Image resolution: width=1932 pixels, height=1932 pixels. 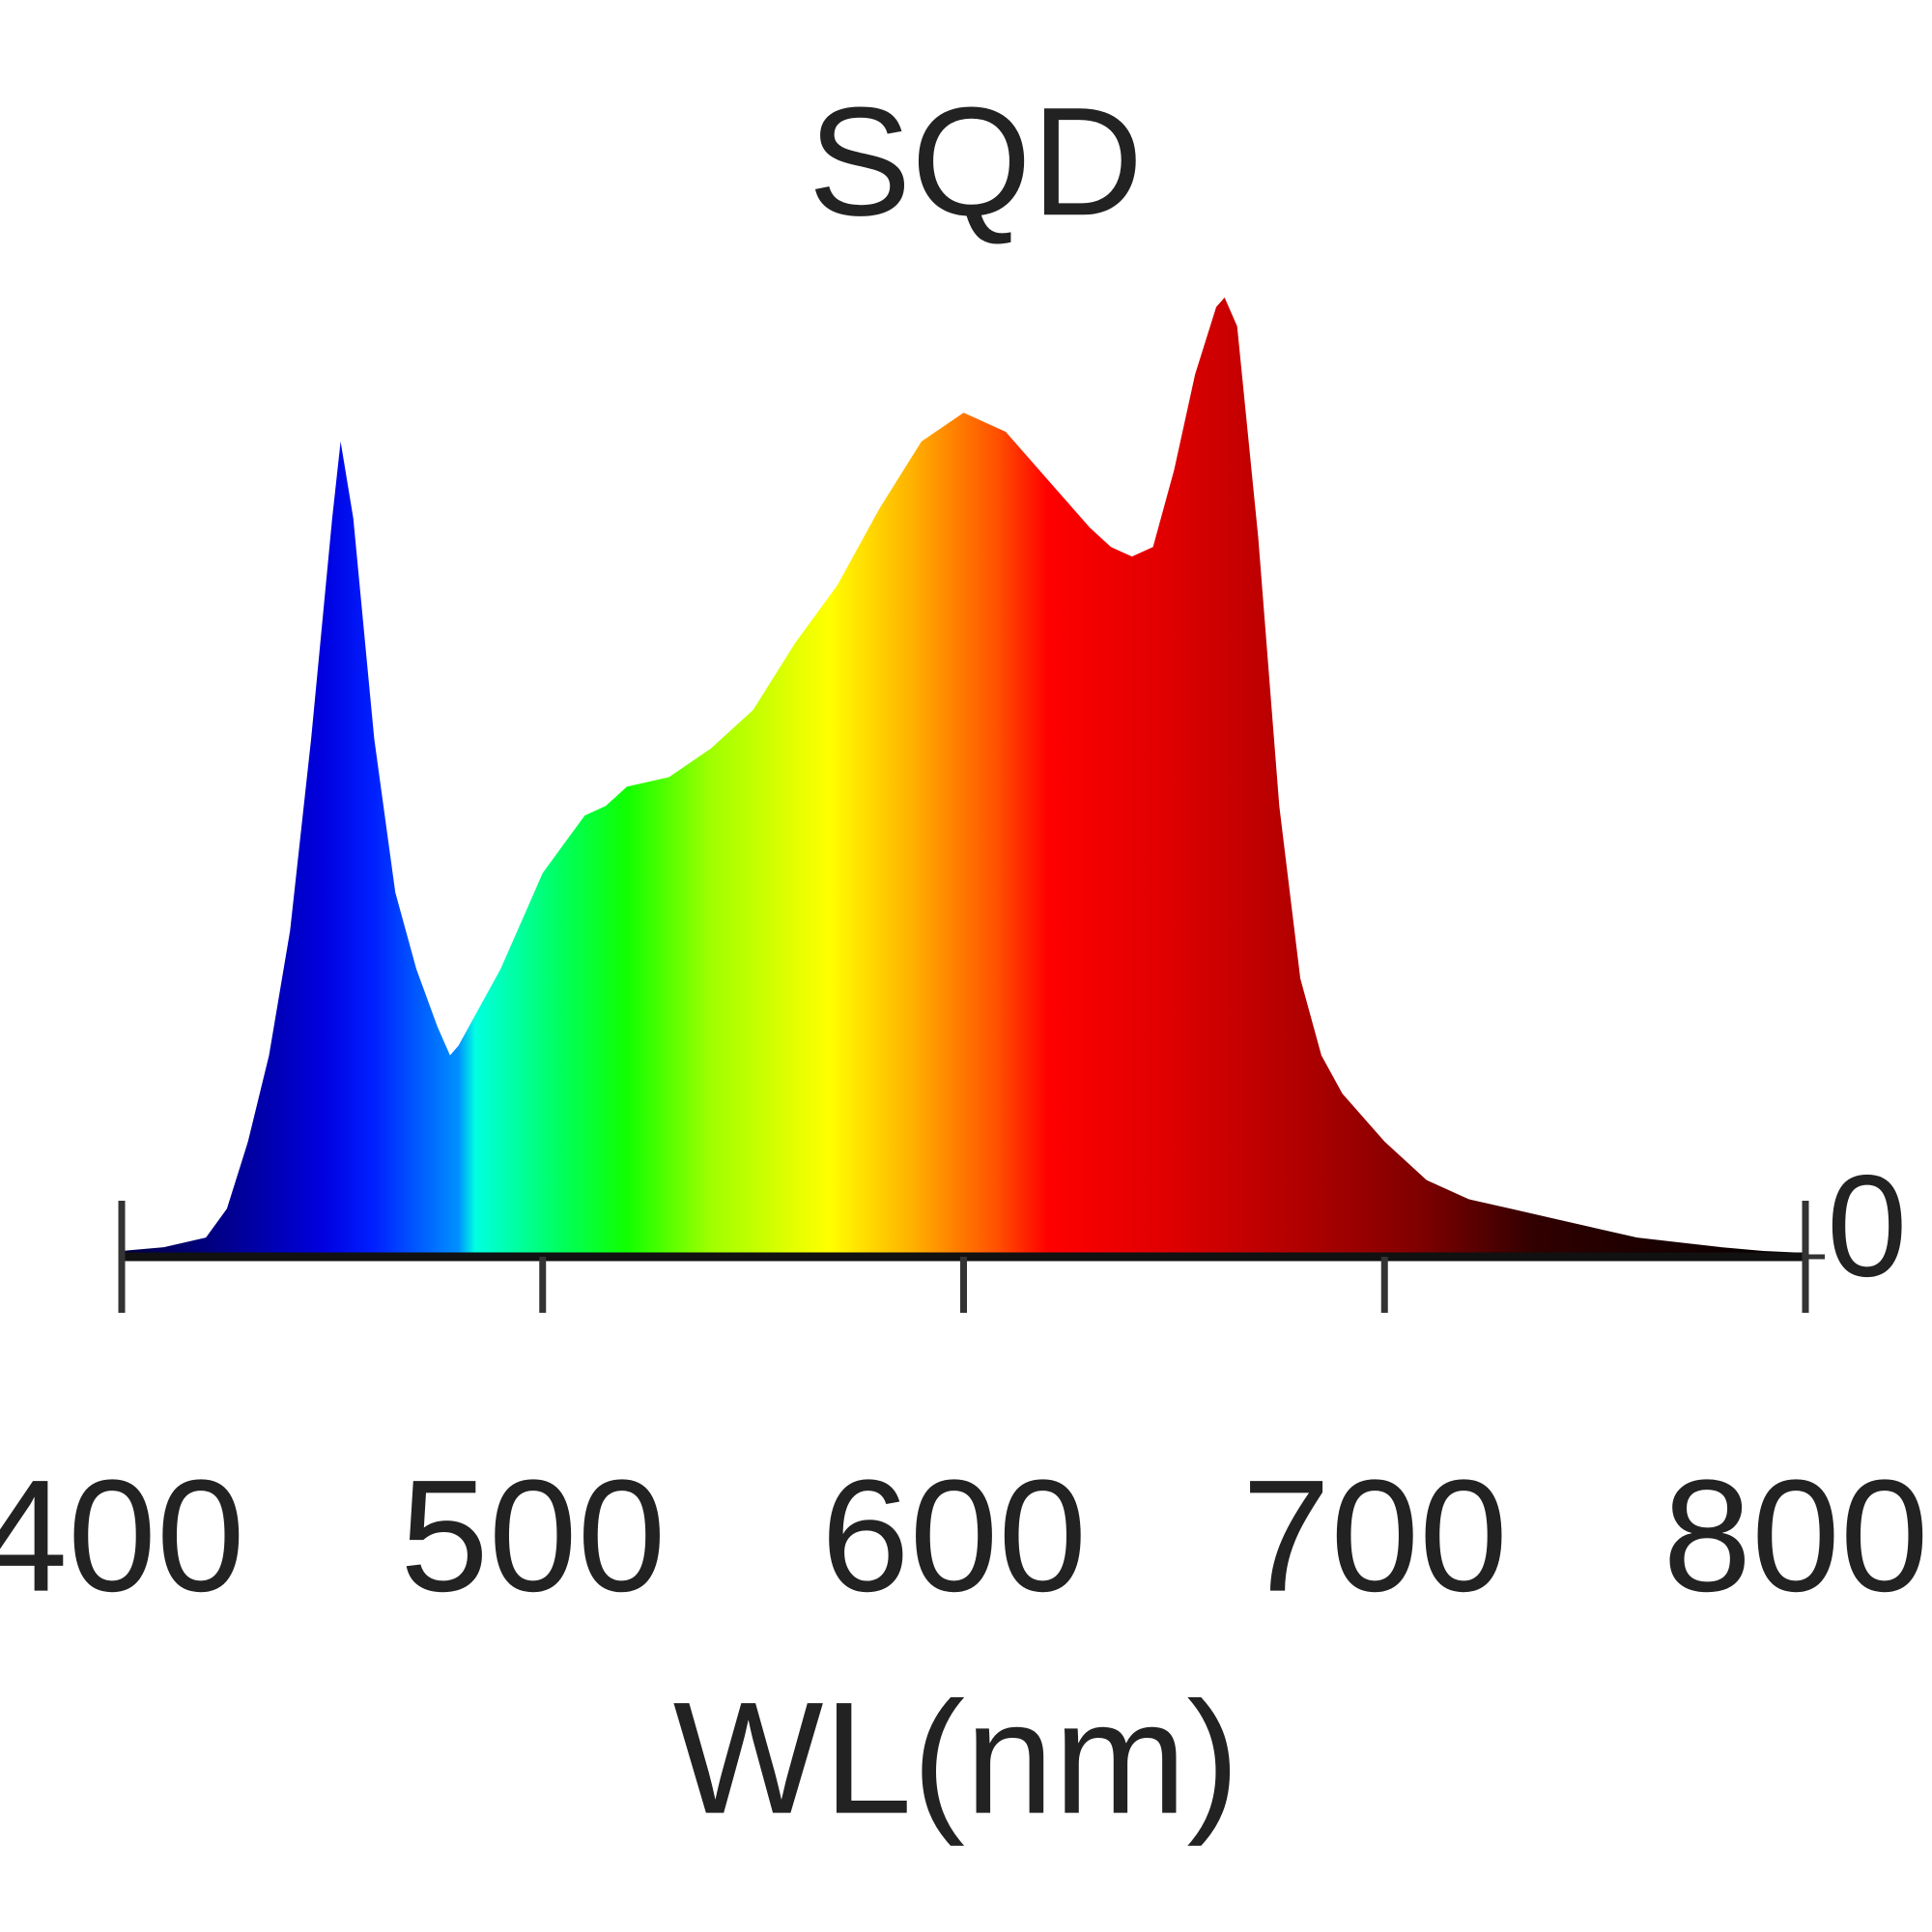 I want to click on x-tick-label: 700, so click(x=1375, y=1536).